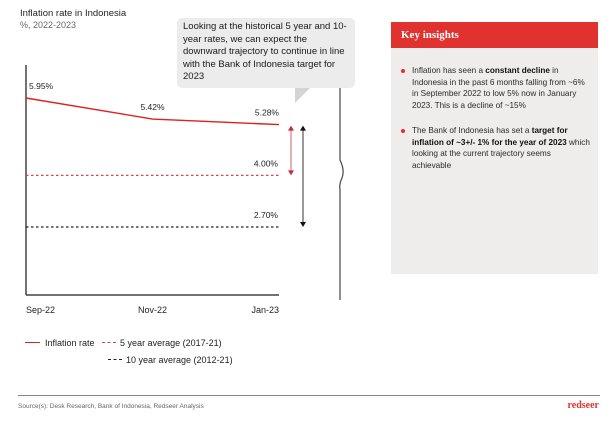  What do you see at coordinates (265, 310) in the screenshot?
I see `x-tick-label: Jan-23` at bounding box center [265, 310].